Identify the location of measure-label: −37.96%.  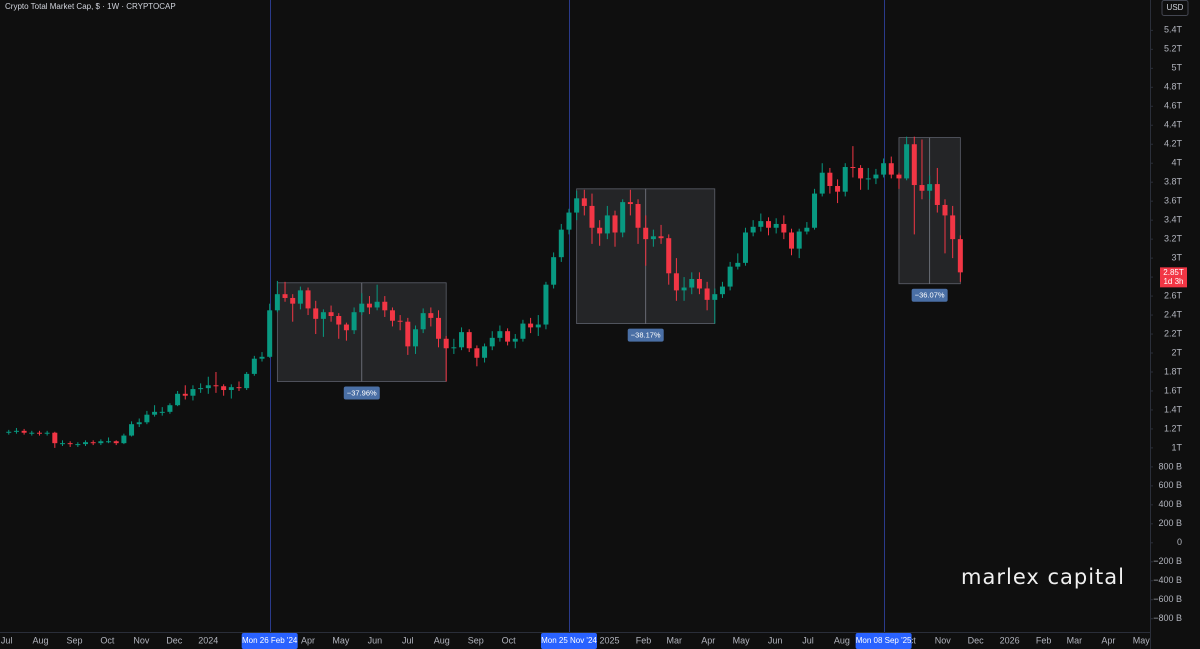
(362, 392).